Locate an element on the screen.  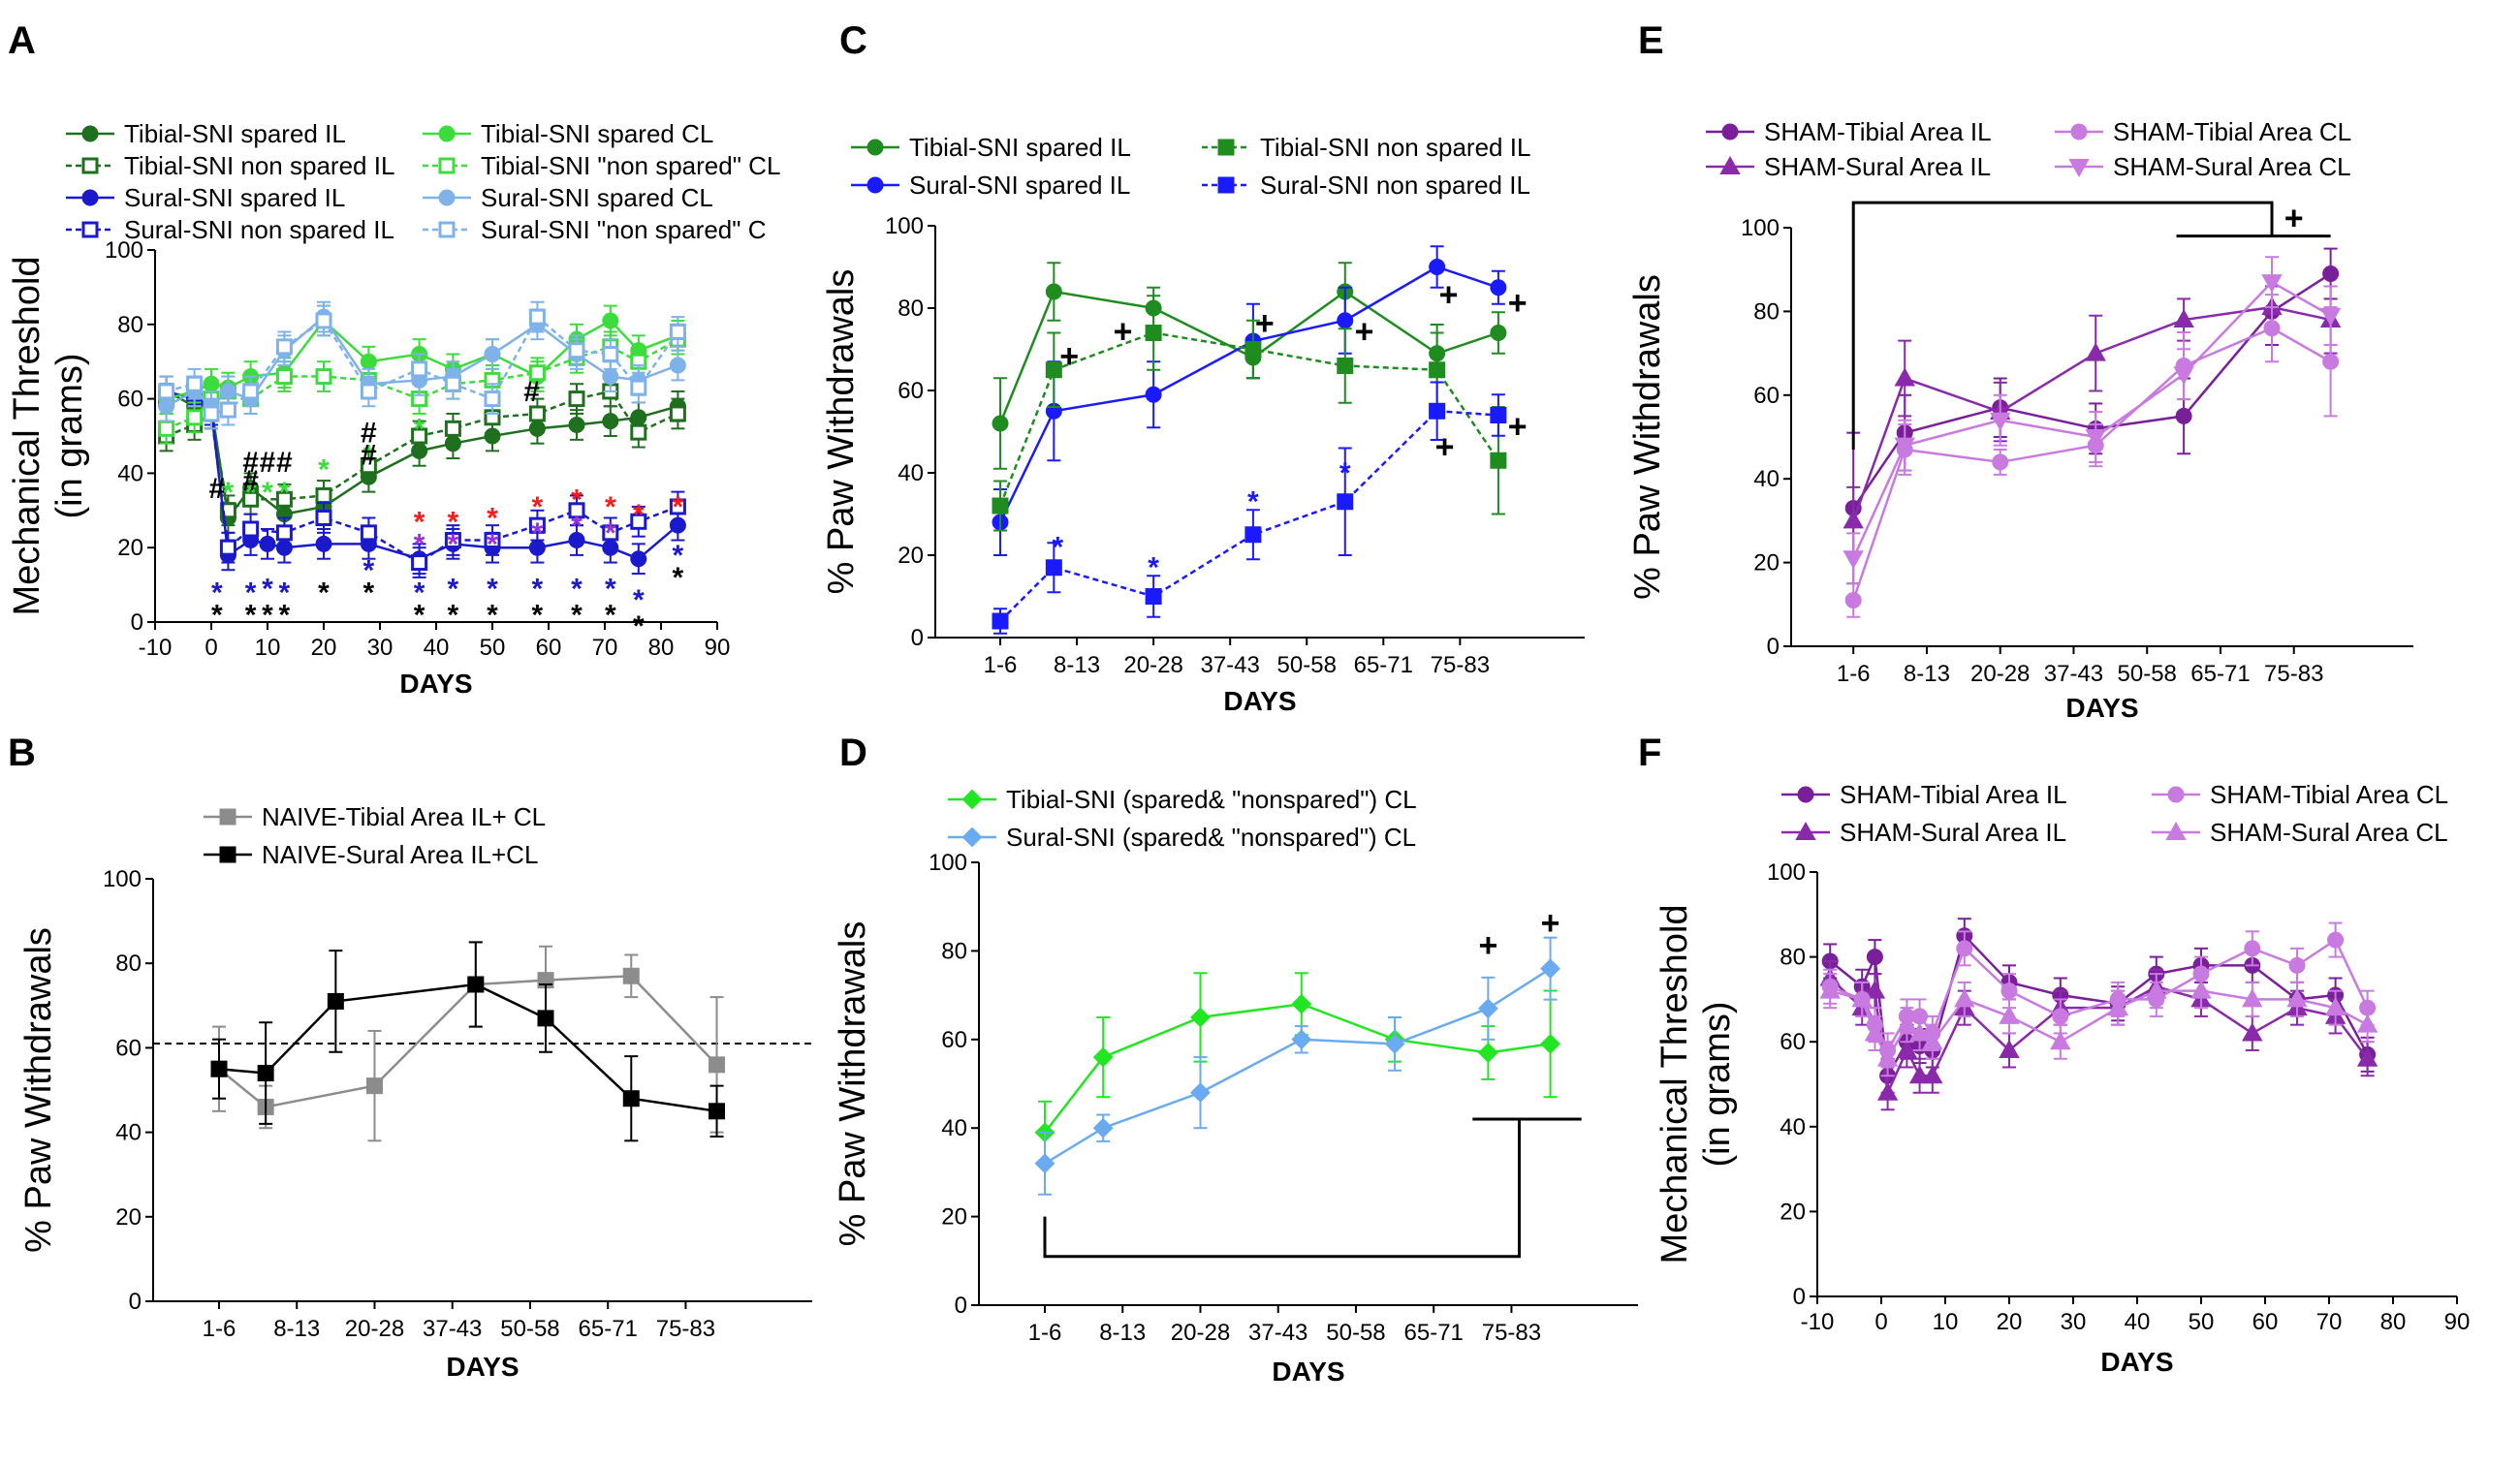
x-tick-label: 8-13 is located at coordinates (1077, 665).